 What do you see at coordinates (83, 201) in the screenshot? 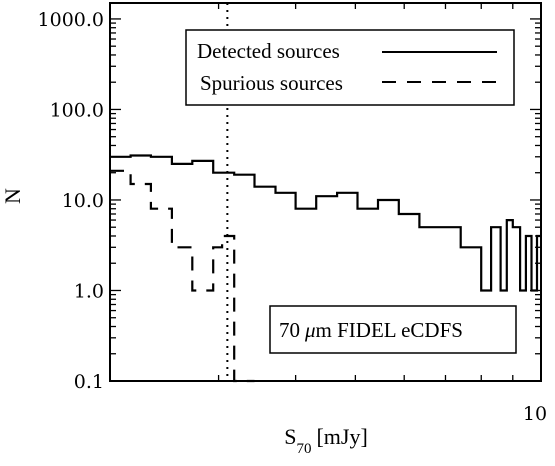
I see `y-tick-label: 10.0` at bounding box center [83, 201].